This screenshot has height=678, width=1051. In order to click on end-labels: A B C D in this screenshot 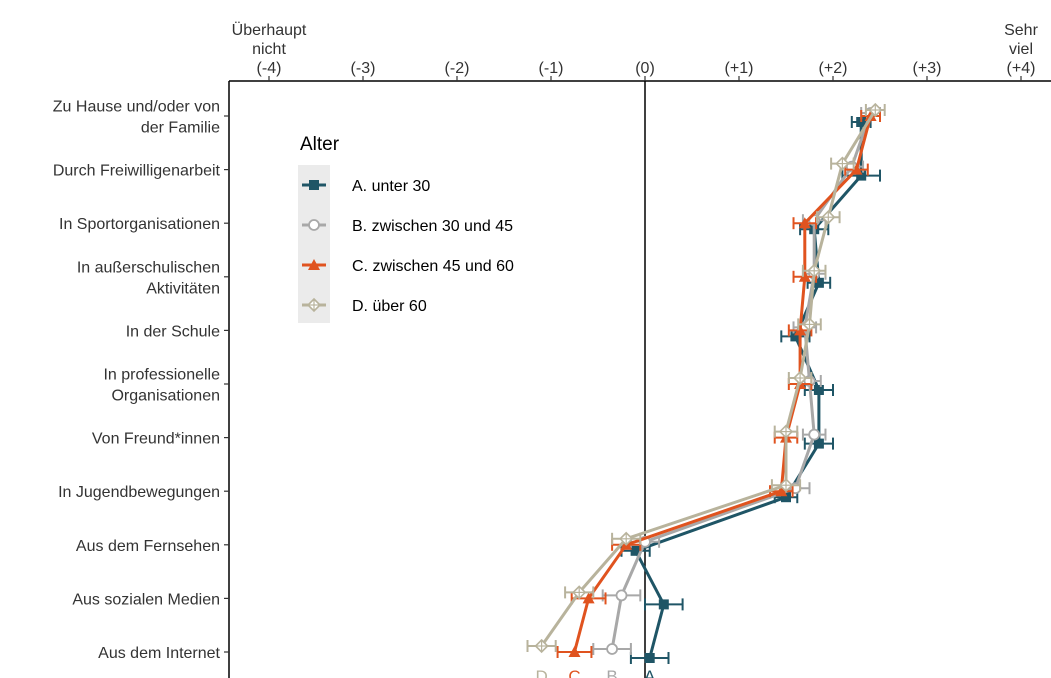, I will do `click(595, 672)`.